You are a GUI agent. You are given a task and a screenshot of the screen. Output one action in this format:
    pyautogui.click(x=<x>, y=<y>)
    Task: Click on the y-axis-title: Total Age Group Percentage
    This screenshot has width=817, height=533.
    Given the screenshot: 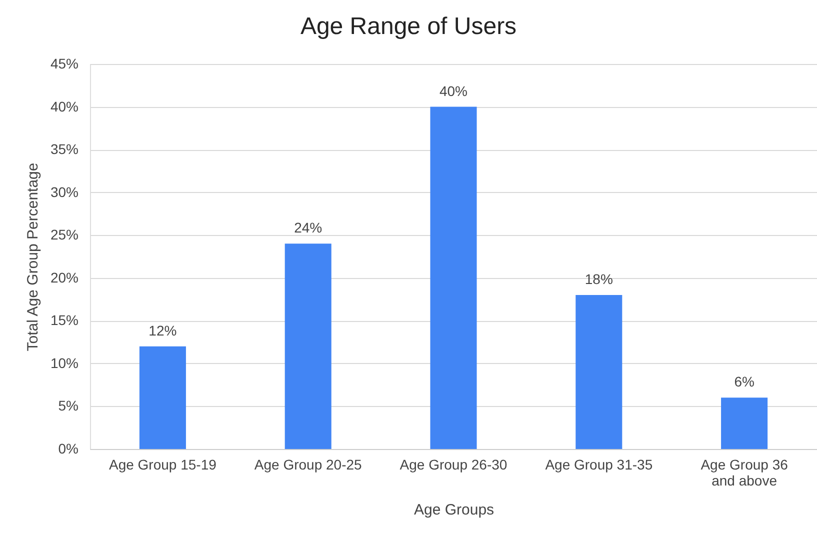 What is the action you would take?
    pyautogui.click(x=33, y=257)
    